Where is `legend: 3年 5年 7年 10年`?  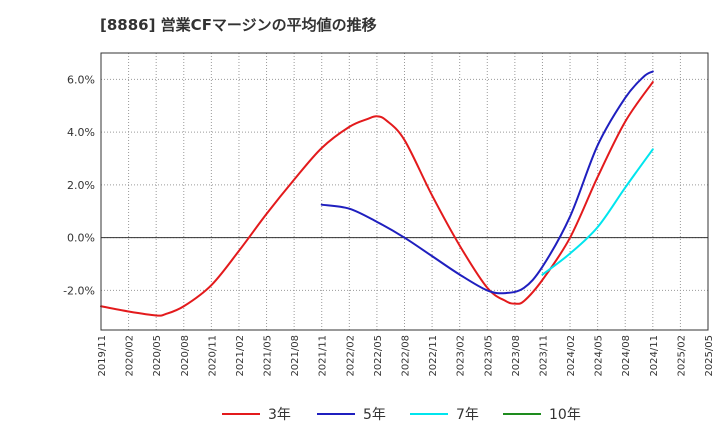
legend: 3年 5年 7年 10年 is located at coordinates (360, 414).